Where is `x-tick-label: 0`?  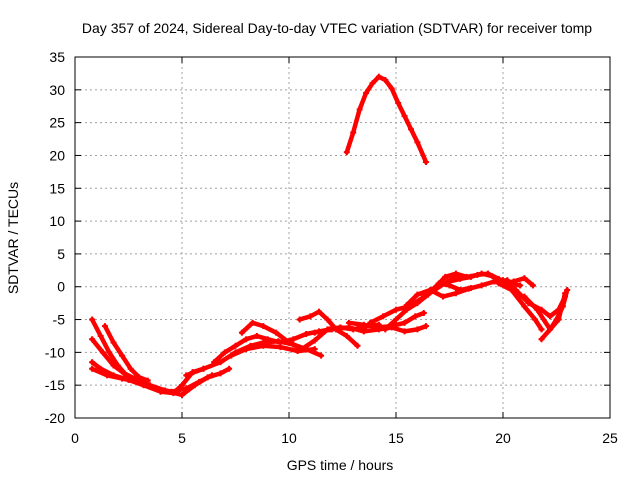 x-tick-label: 0 is located at coordinates (75, 438).